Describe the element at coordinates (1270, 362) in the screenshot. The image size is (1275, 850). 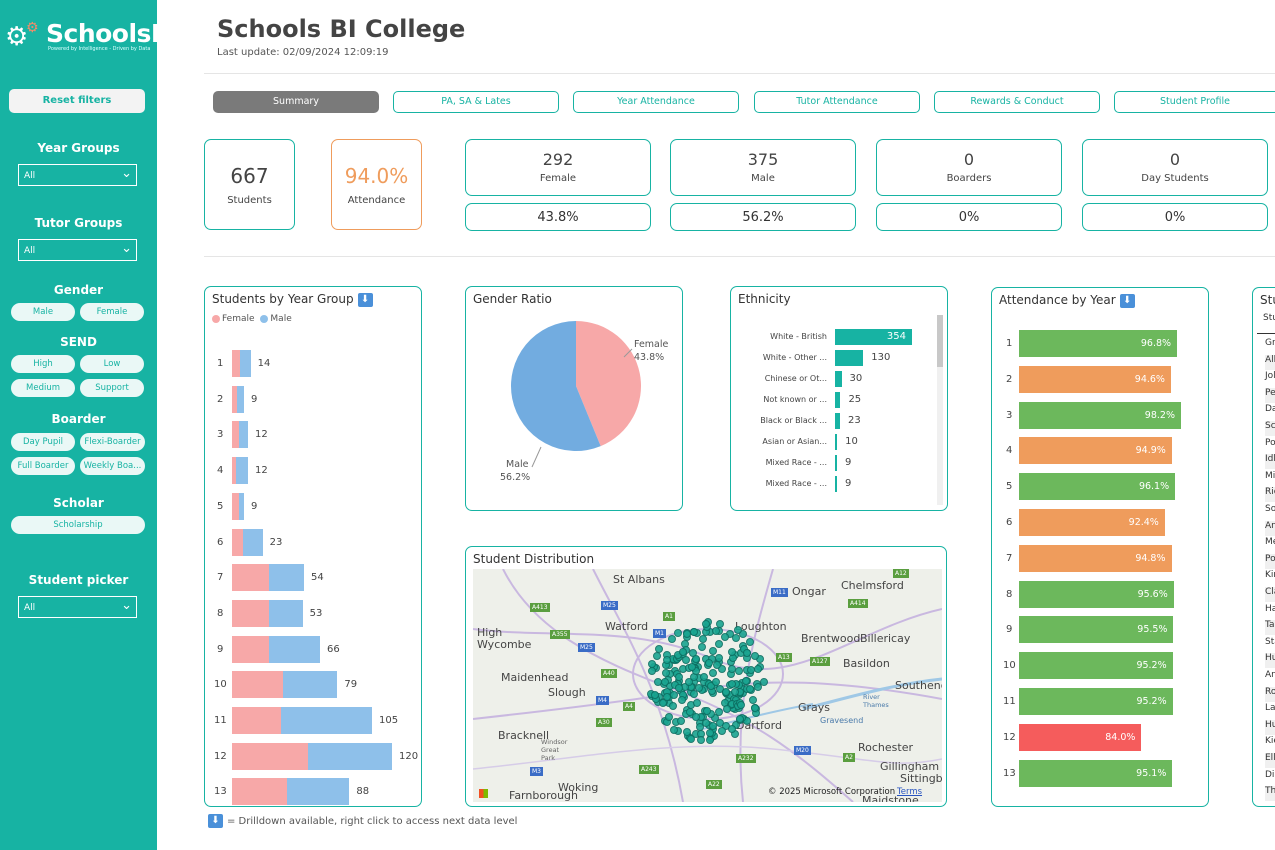
I see `student-row: All` at that location.